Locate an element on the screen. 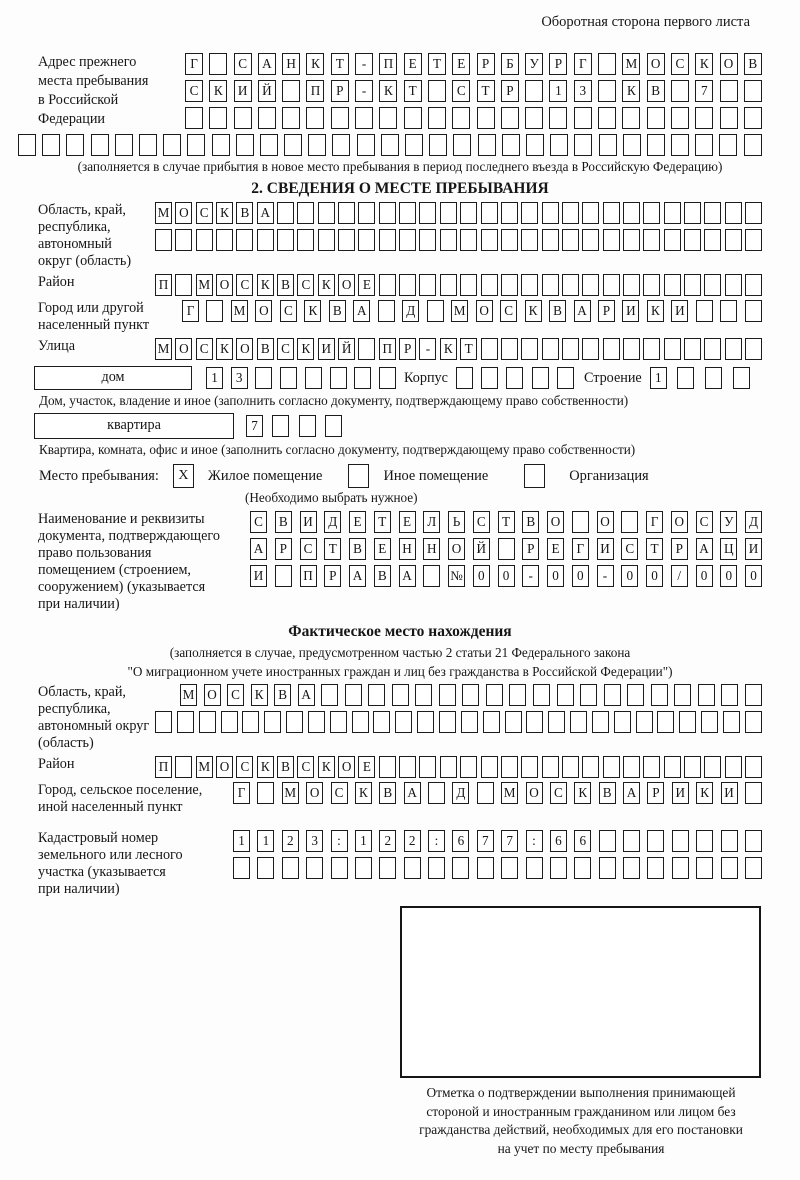  char-cell: П is located at coordinates (163, 285).